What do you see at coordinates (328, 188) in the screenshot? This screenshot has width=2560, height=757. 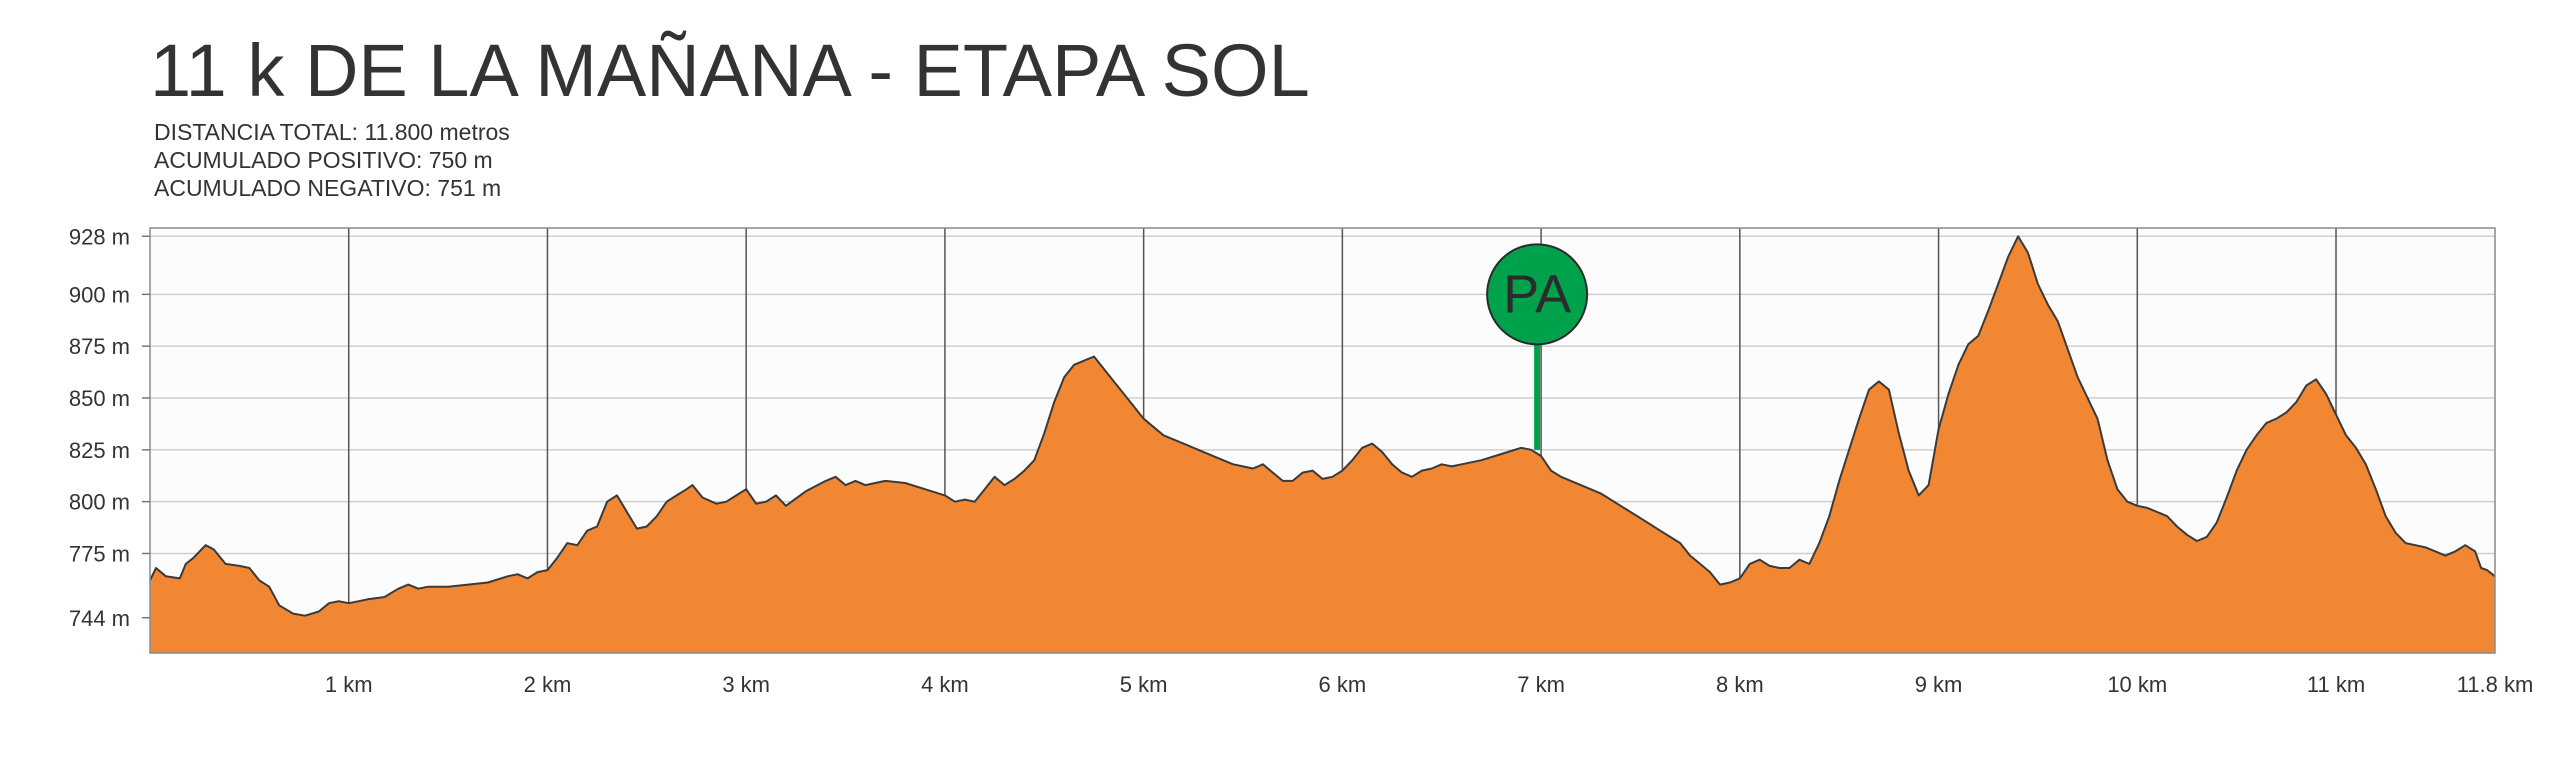 I see `negative-descent: ACUMULADO NEGATIVO: 751 m` at bounding box center [328, 188].